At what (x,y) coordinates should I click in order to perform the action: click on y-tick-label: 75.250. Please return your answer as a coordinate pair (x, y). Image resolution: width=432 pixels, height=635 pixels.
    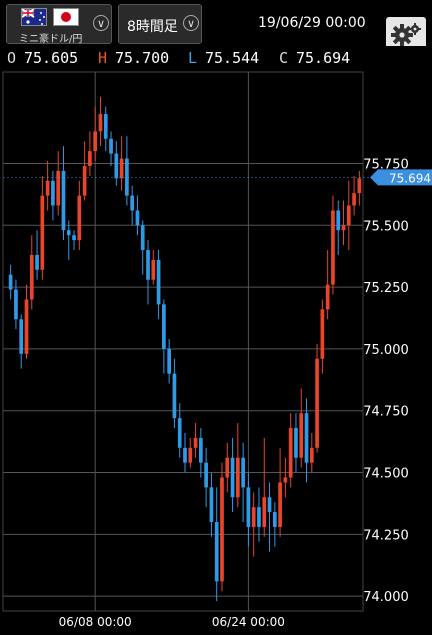
    Looking at the image, I should click on (386, 288).